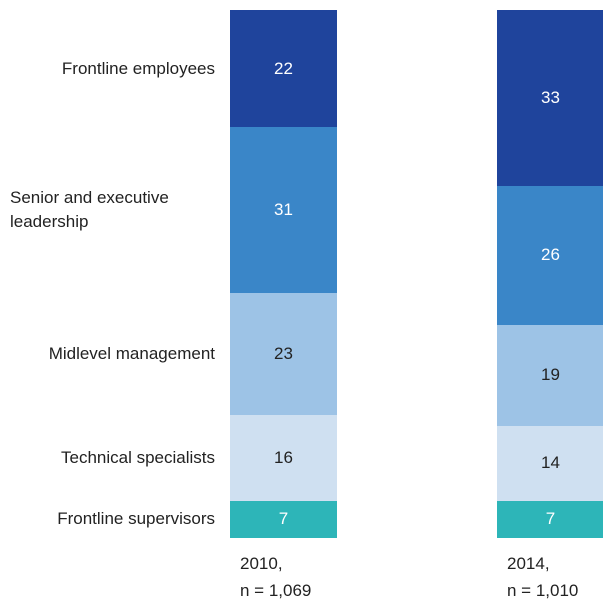  I want to click on legend-text: Midlevel management, so click(131, 353).